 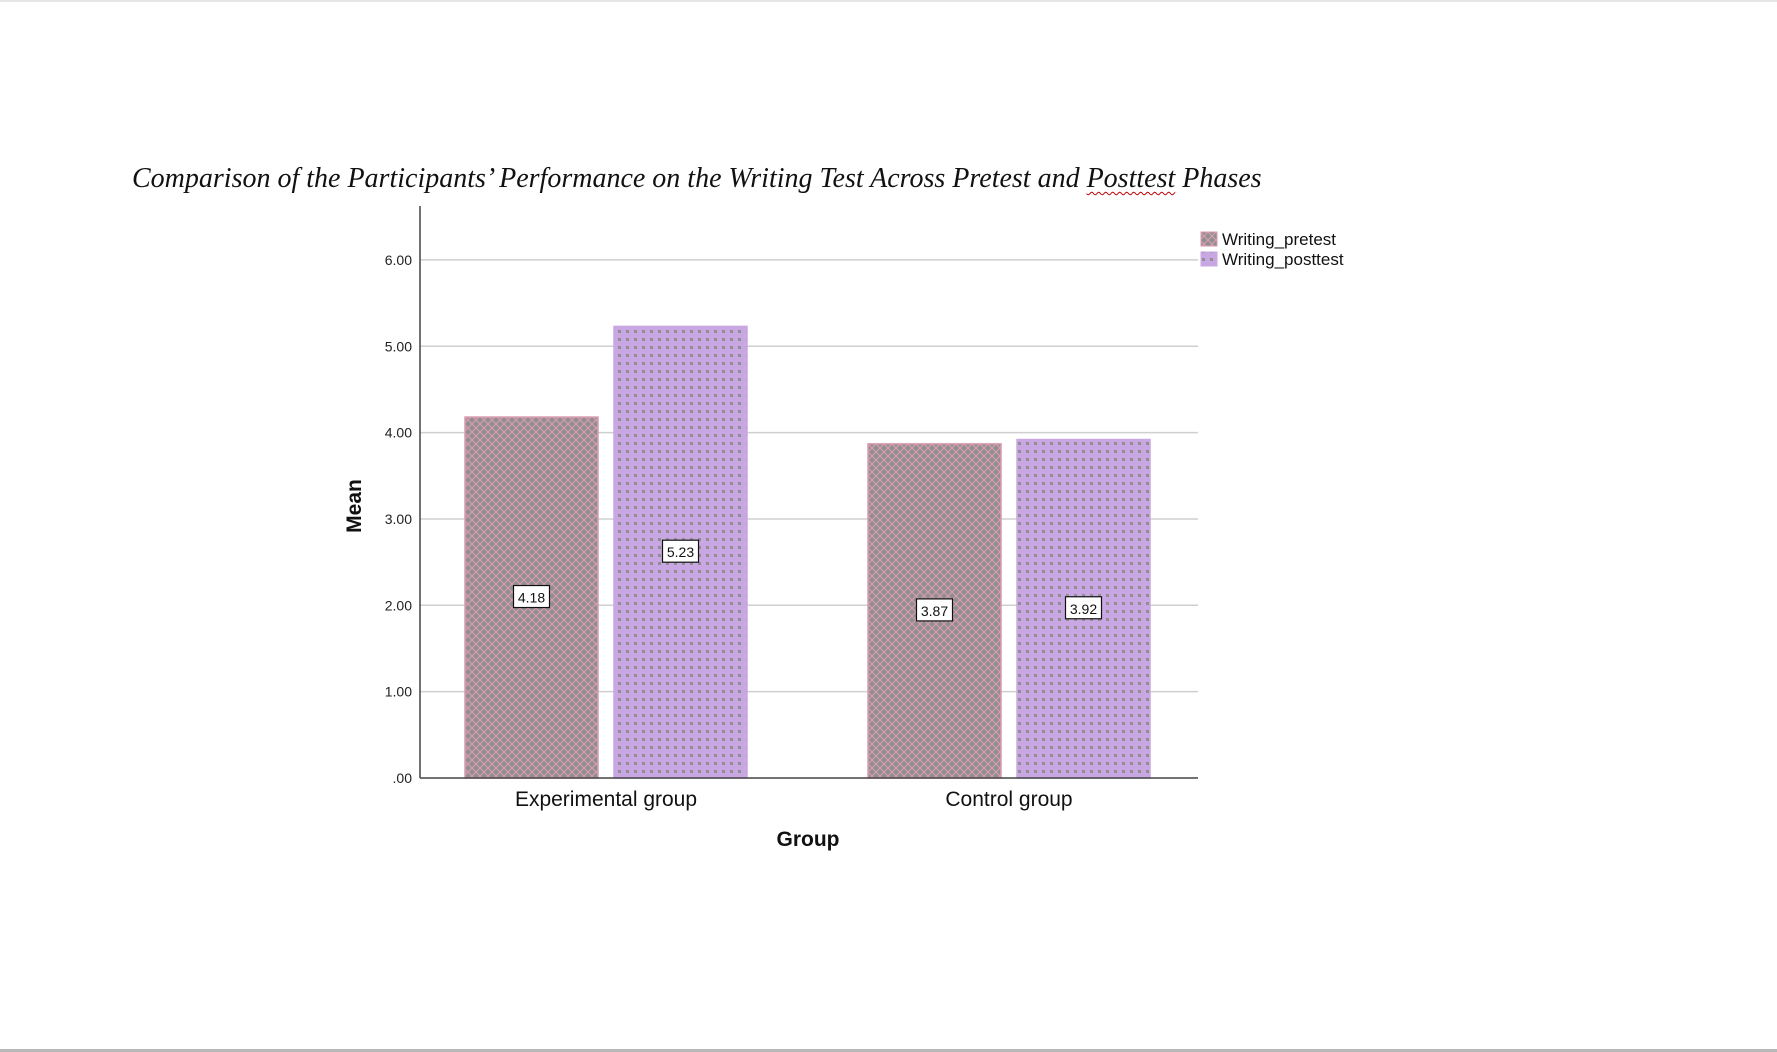 What do you see at coordinates (888, 1) in the screenshot?
I see `top-page-edge` at bounding box center [888, 1].